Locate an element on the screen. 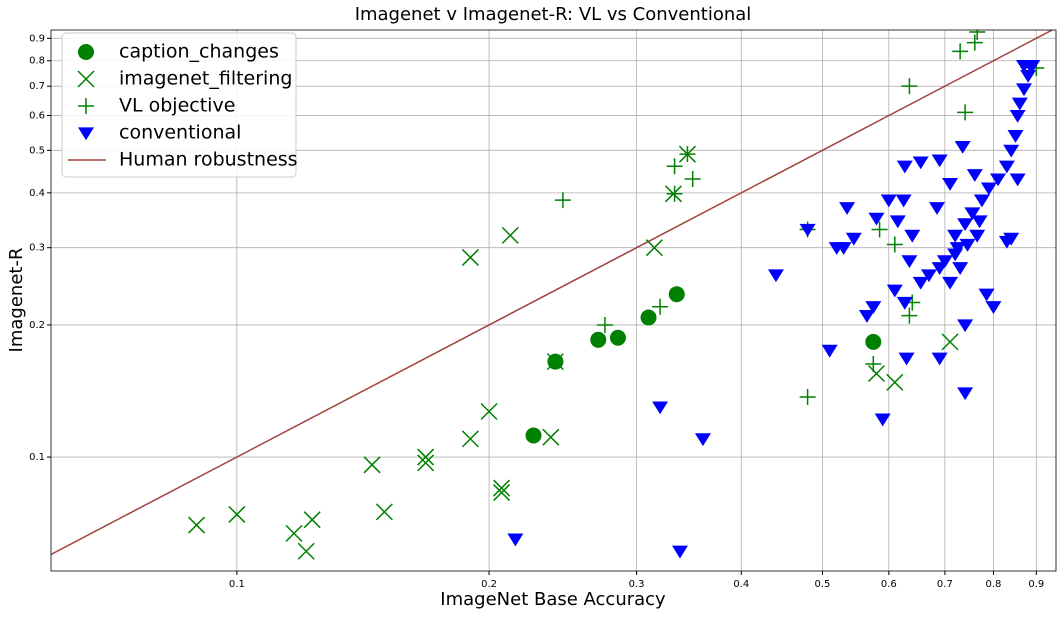 The image size is (1063, 617). x-tick-label: 0.2 is located at coordinates (489, 584).